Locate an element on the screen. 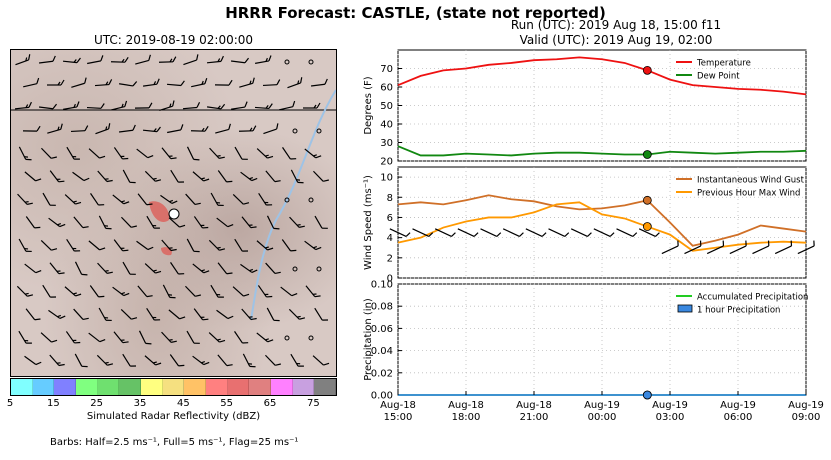 This screenshot has height=460, width=831. y-axis-label: Precipitation (in) is located at coordinates (368, 339).